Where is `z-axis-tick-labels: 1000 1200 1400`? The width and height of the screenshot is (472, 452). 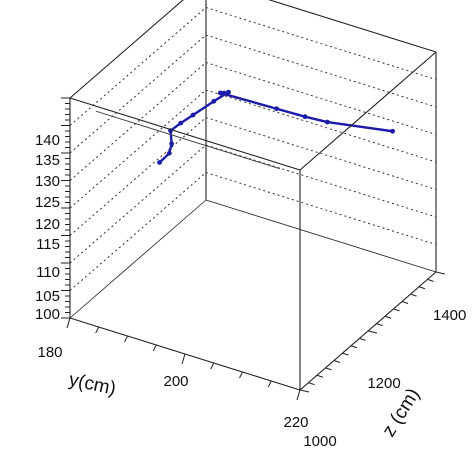
z-axis-tick-labels: 1000 1200 1400 is located at coordinates (384, 378).